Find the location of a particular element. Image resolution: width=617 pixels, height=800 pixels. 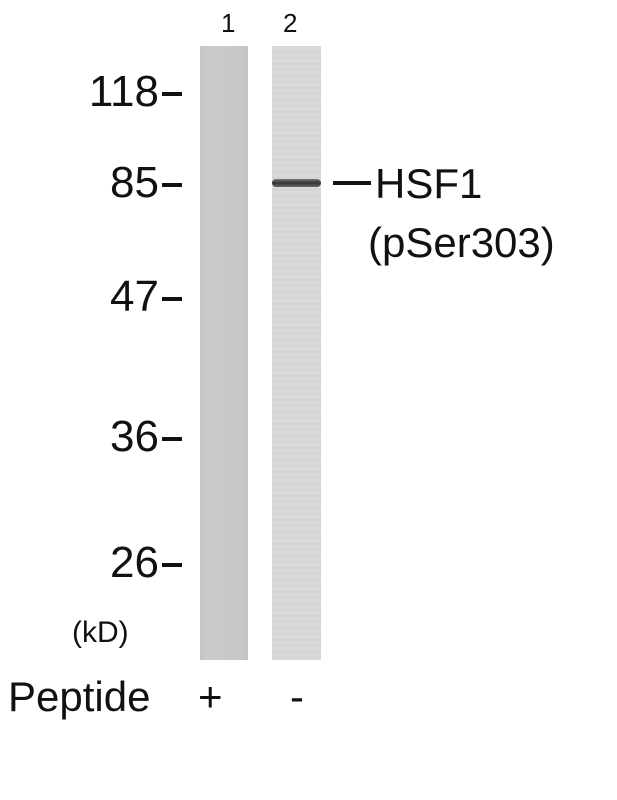

lane-1-peptide: + is located at coordinates (210, 696).